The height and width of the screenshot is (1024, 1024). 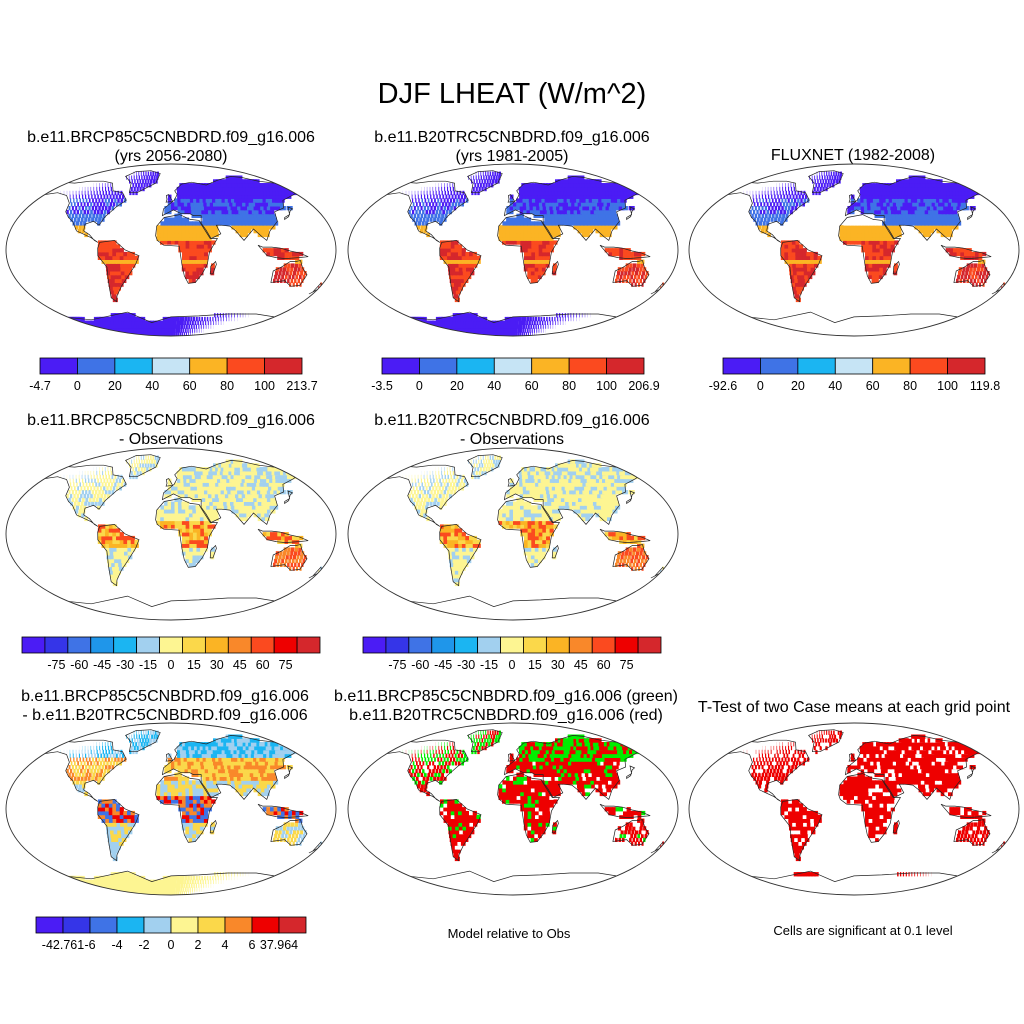 I want to click on colorbar-label: -60, so click(x=79, y=665).